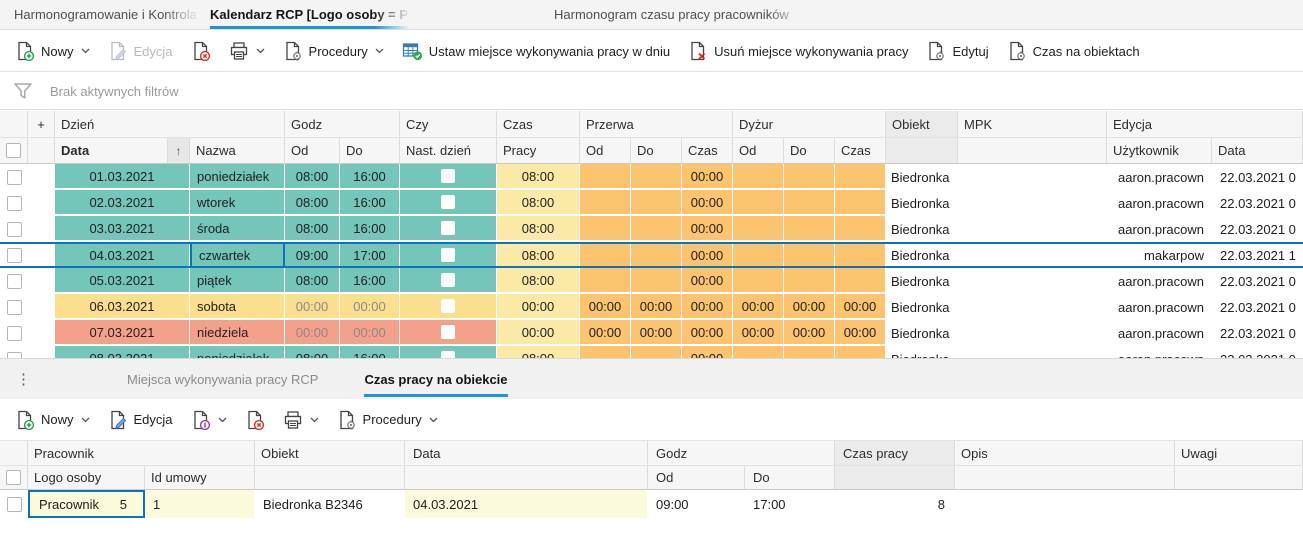  I want to click on column-header-uwagi: Uwagi, so click(1239, 453).